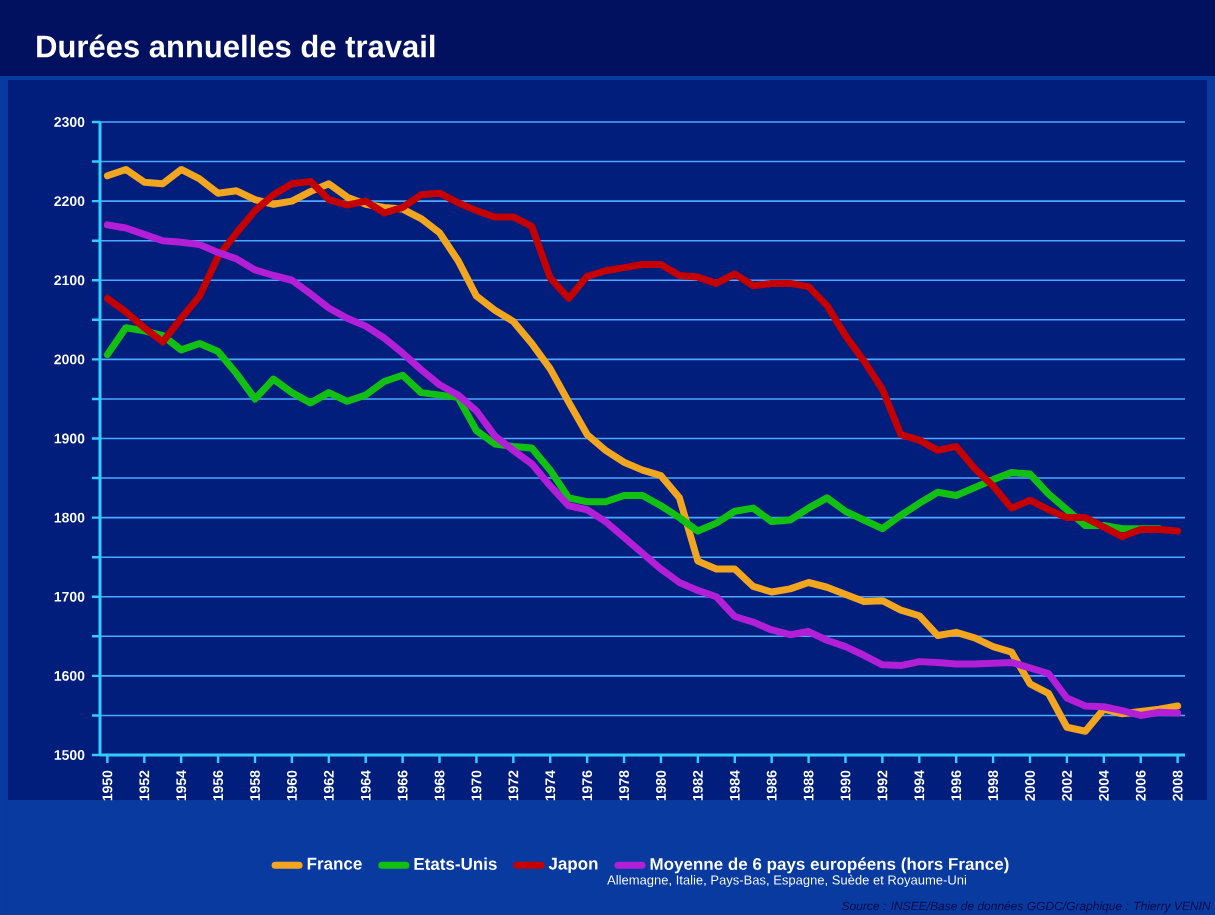 The height and width of the screenshot is (915, 1215). What do you see at coordinates (365, 785) in the screenshot?
I see `x-tick-label: 1964` at bounding box center [365, 785].